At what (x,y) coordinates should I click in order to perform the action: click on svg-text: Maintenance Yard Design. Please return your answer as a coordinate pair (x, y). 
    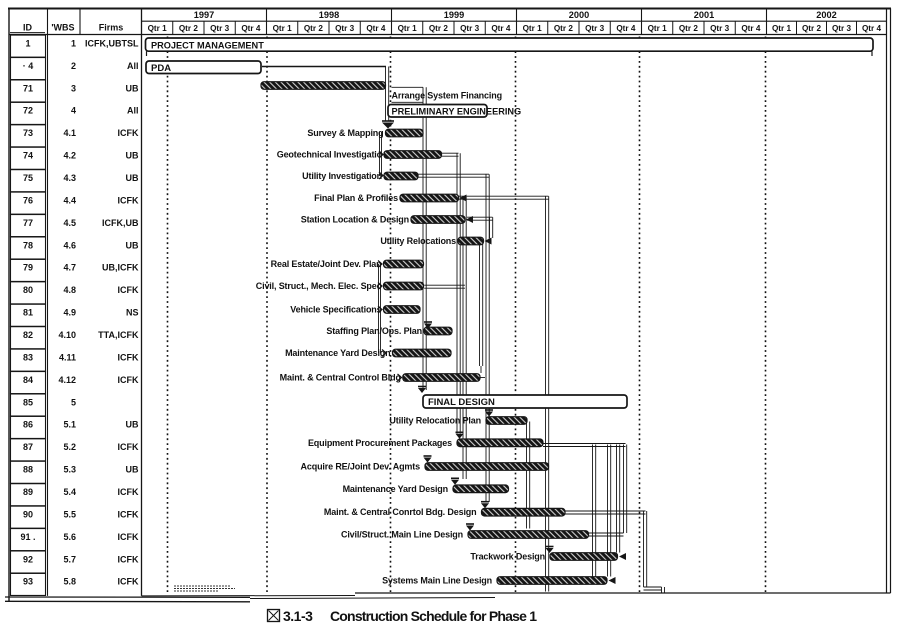
    Looking at the image, I should click on (395, 489).